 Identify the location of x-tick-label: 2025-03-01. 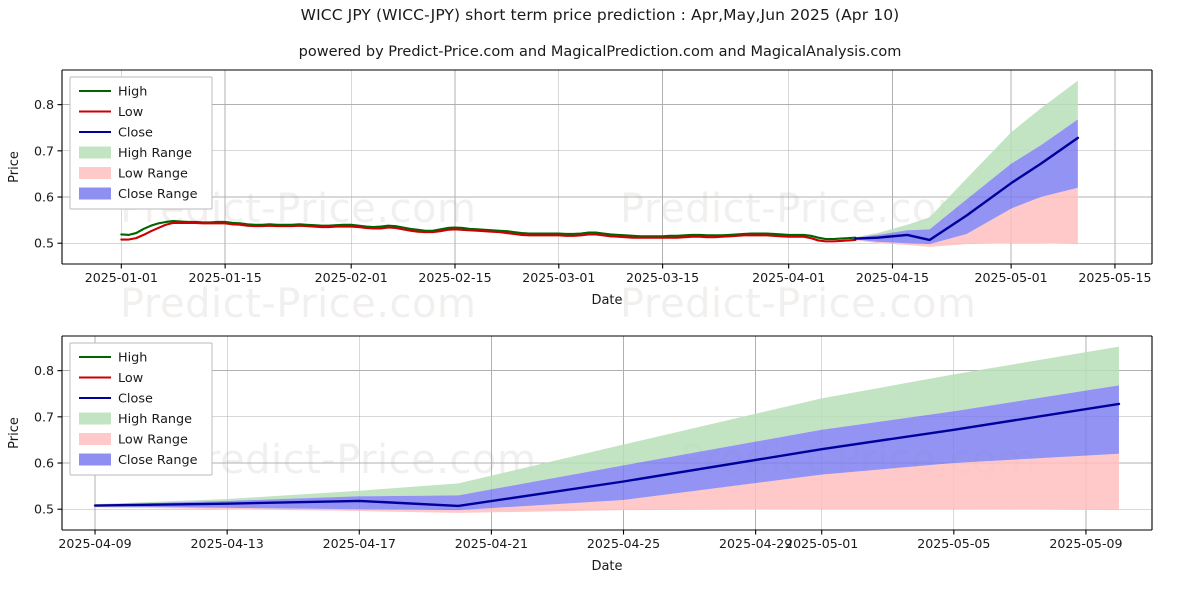
(558, 277).